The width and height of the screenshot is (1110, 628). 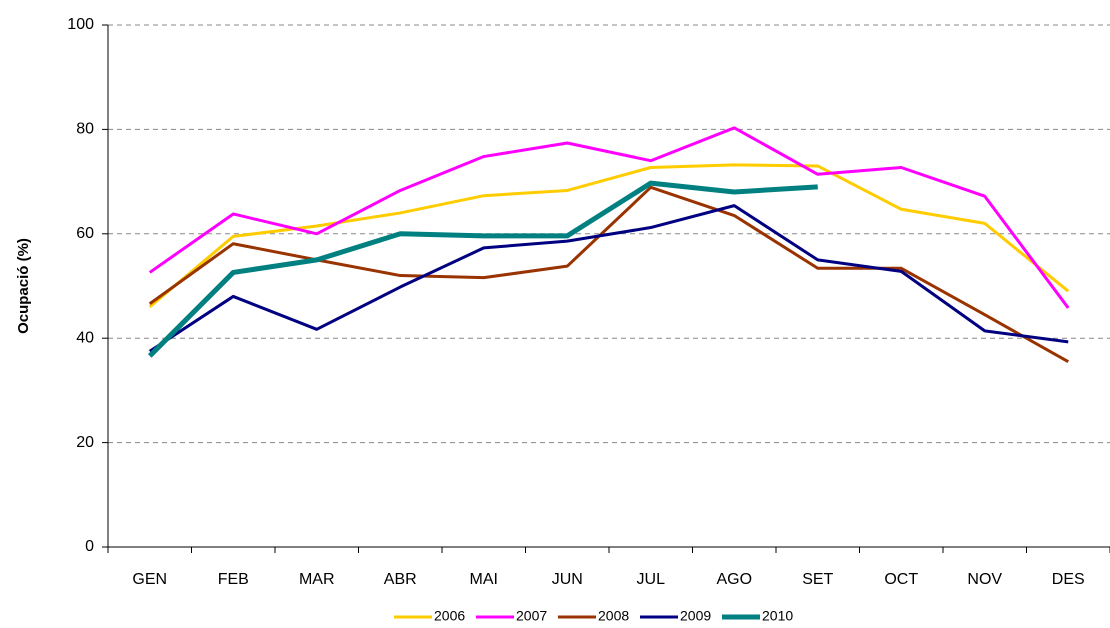 I want to click on y-tick-label: 40, so click(x=85, y=337).